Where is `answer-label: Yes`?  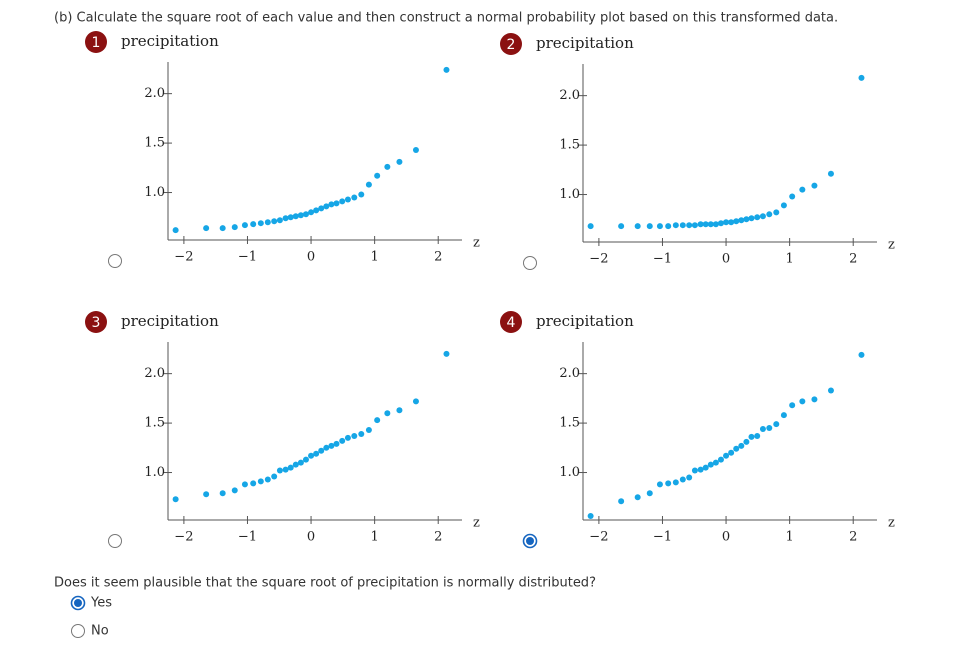
answer-label: Yes is located at coordinates (101, 603).